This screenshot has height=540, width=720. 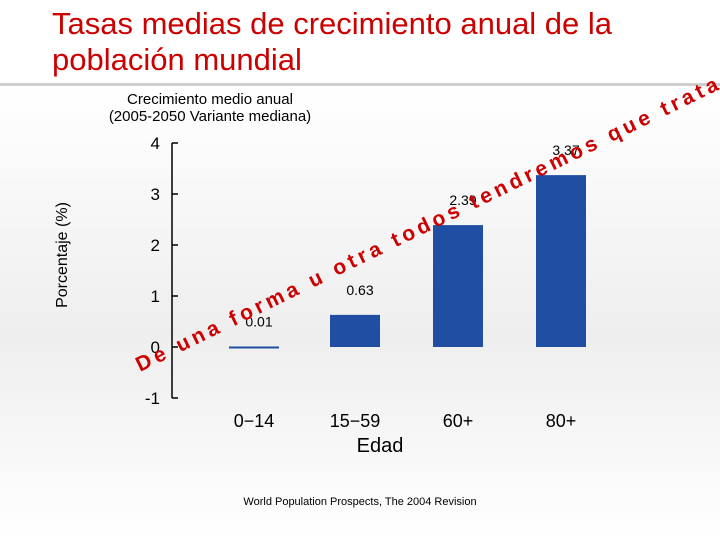 I want to click on y-tick-label: -1, so click(x=152, y=398).